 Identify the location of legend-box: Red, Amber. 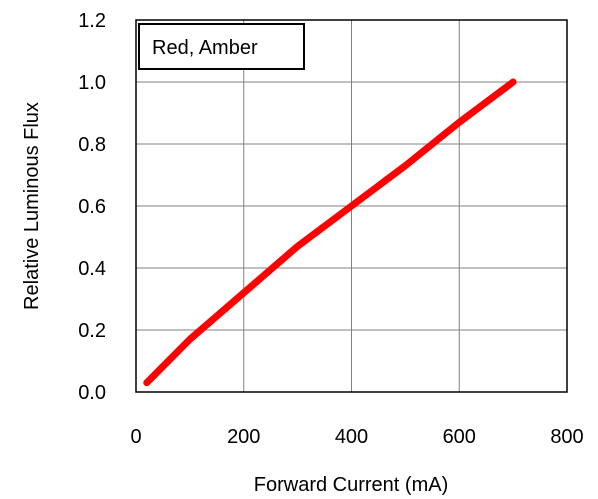
(221, 46).